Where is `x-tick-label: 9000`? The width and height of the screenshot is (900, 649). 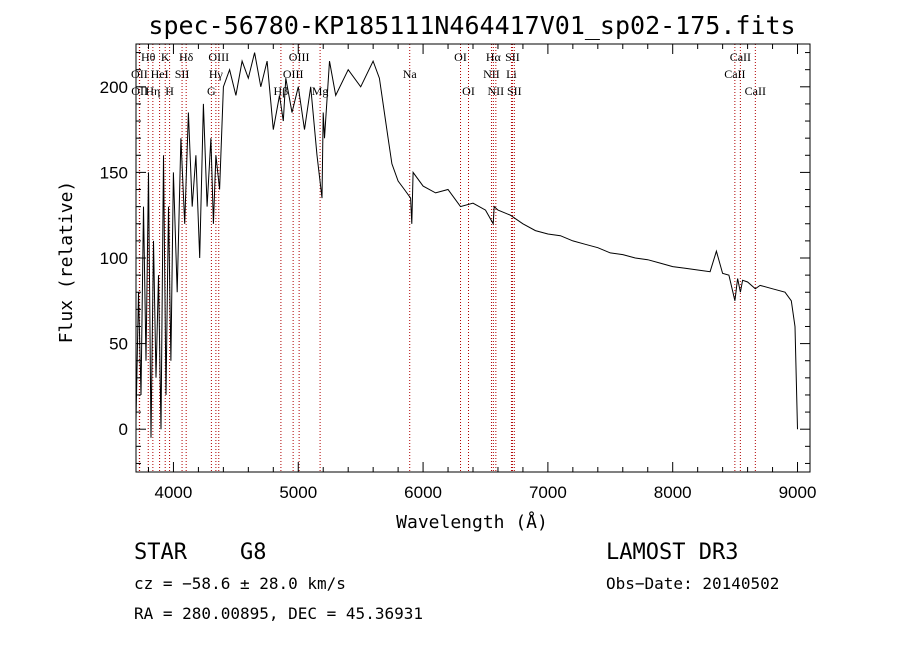 x-tick-label: 9000 is located at coordinates (798, 492).